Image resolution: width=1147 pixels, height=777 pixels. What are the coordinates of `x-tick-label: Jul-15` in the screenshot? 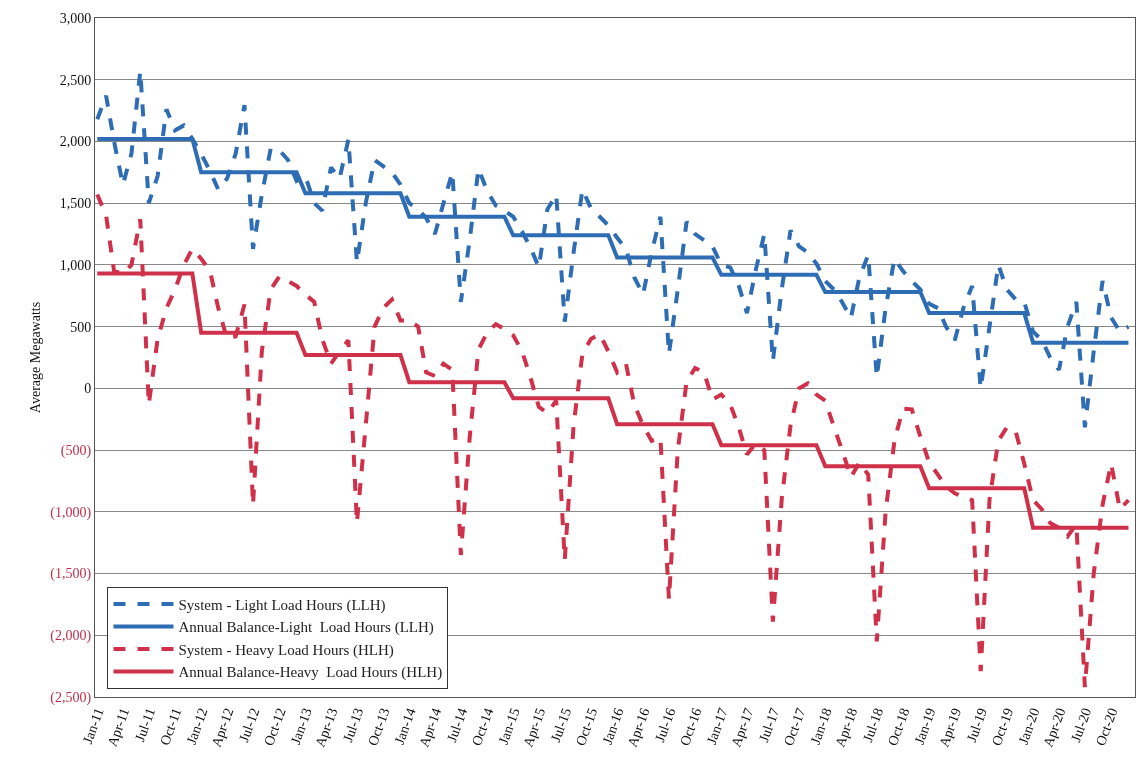 It's located at (561, 725).